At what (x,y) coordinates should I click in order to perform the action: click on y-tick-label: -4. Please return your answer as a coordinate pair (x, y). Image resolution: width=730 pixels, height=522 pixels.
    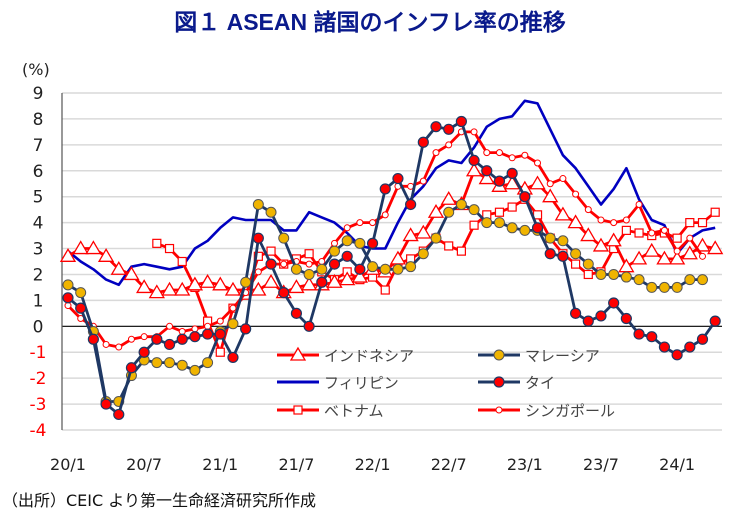
    Looking at the image, I should click on (38, 431).